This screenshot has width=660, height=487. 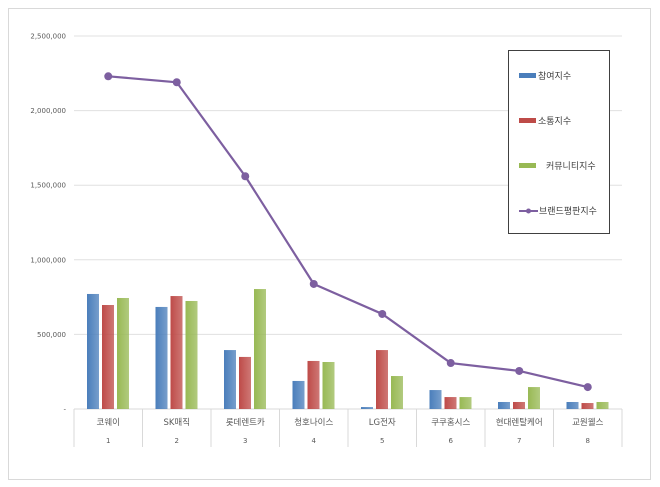 What do you see at coordinates (382, 422) in the screenshot?
I see `category-label: LG전자` at bounding box center [382, 422].